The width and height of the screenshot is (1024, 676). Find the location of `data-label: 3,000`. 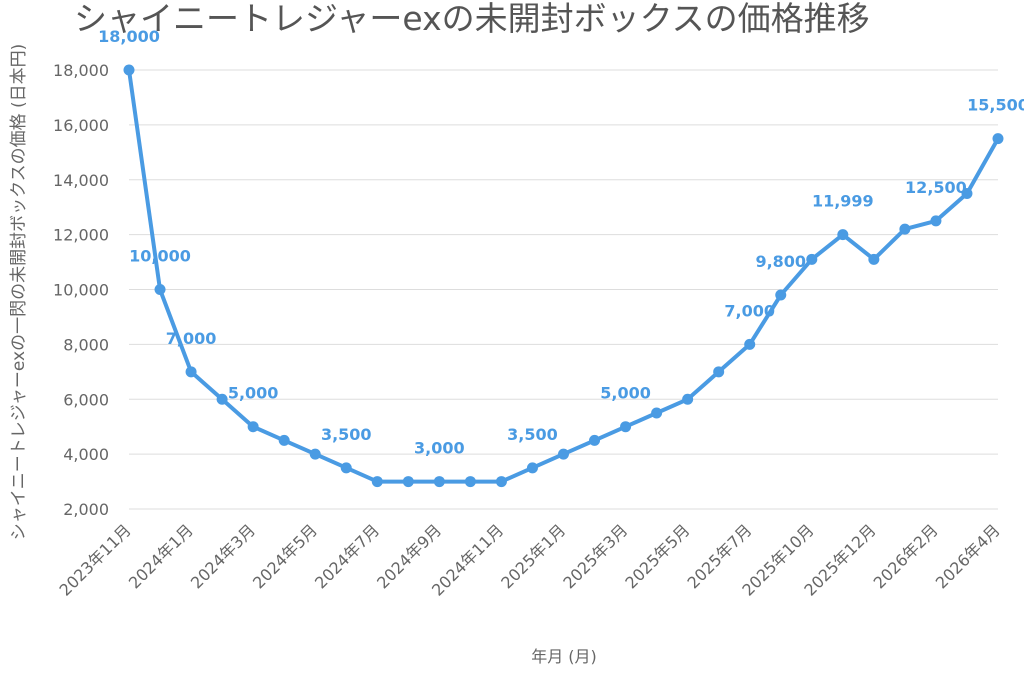

data-label: 3,000 is located at coordinates (439, 448).